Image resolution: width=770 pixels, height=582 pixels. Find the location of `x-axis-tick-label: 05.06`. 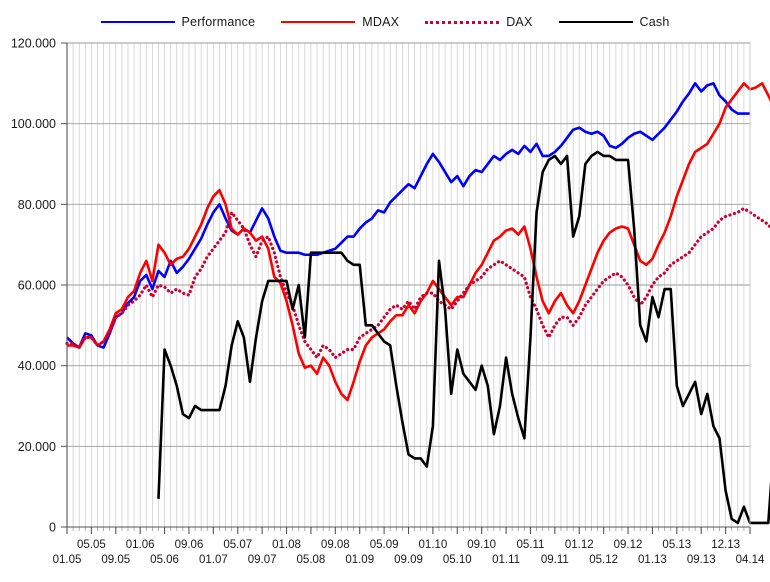

x-axis-tick-label: 05.06 is located at coordinates (164, 560).